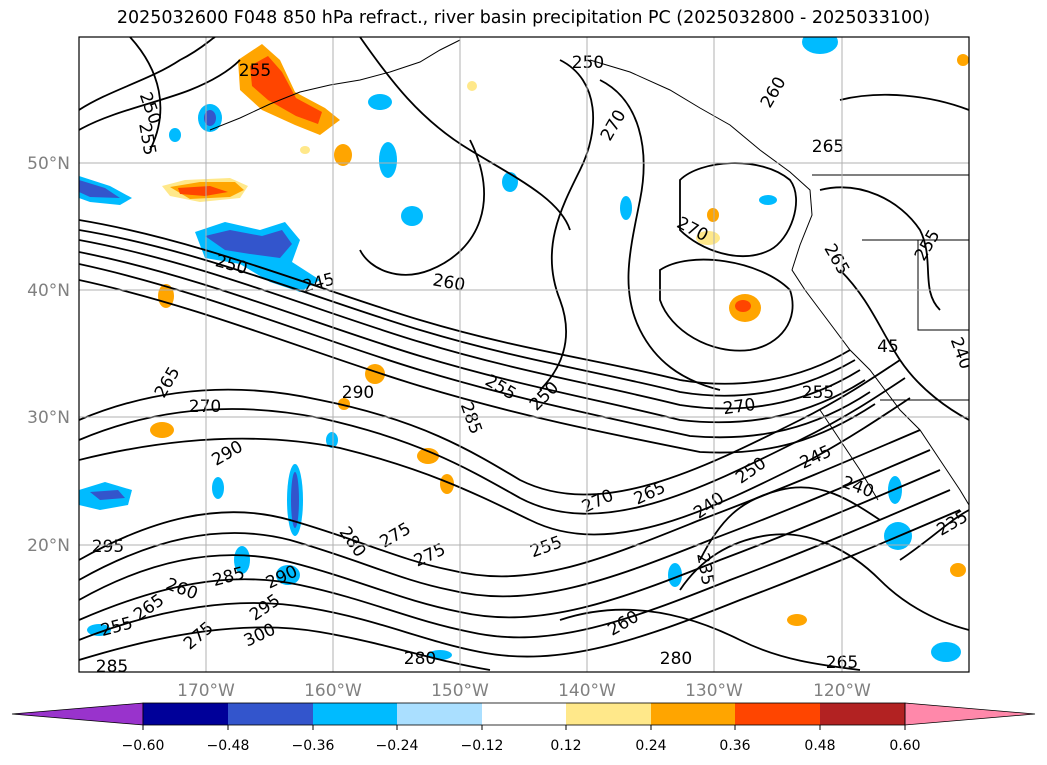 The image size is (1047, 765). I want to click on latitude-label: 30°N, so click(48, 418).